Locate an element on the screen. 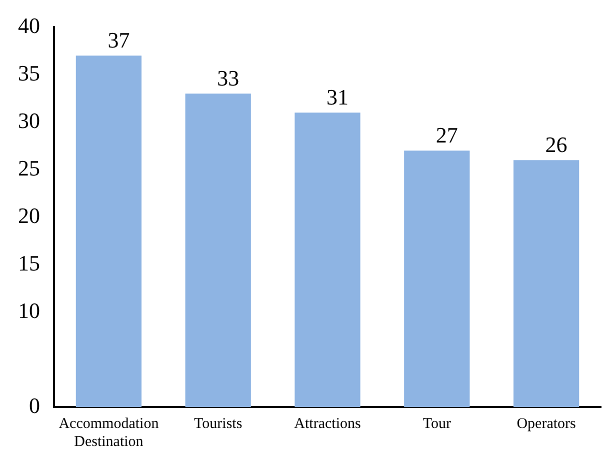  y-tick-label: 35 is located at coordinates (29, 73).